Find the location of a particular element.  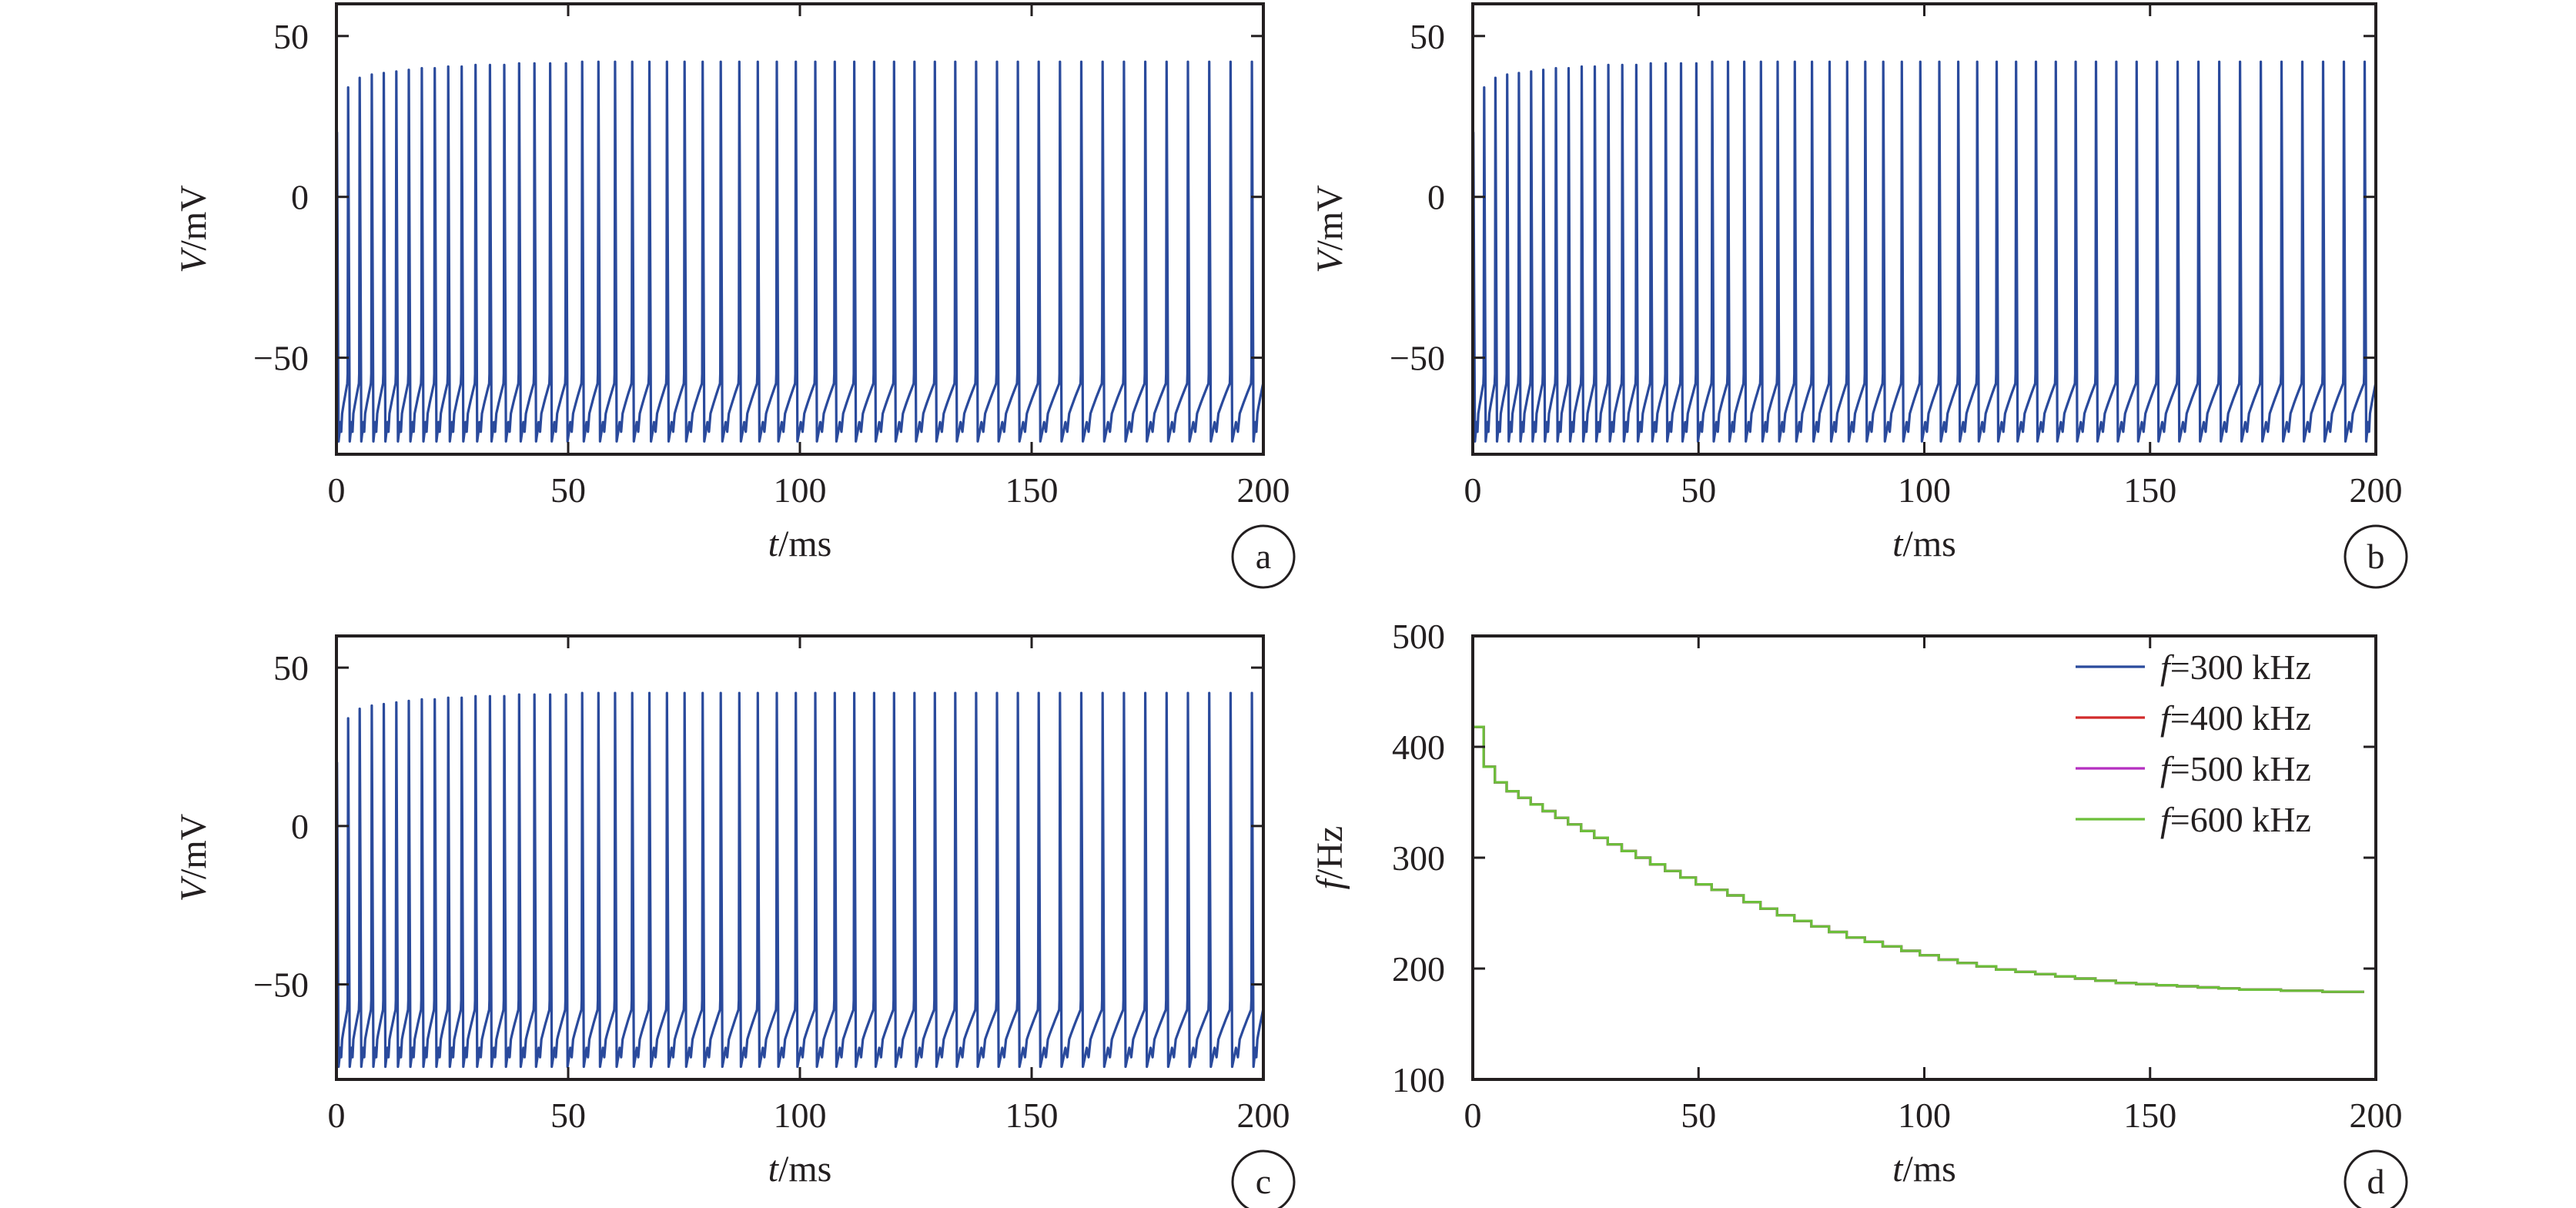

panel-letter: c is located at coordinates (1264, 1181).